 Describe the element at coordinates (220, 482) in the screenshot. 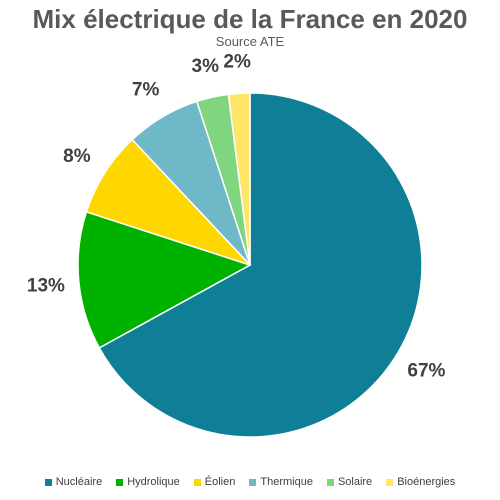

I see `legend-label: Éolien` at that location.